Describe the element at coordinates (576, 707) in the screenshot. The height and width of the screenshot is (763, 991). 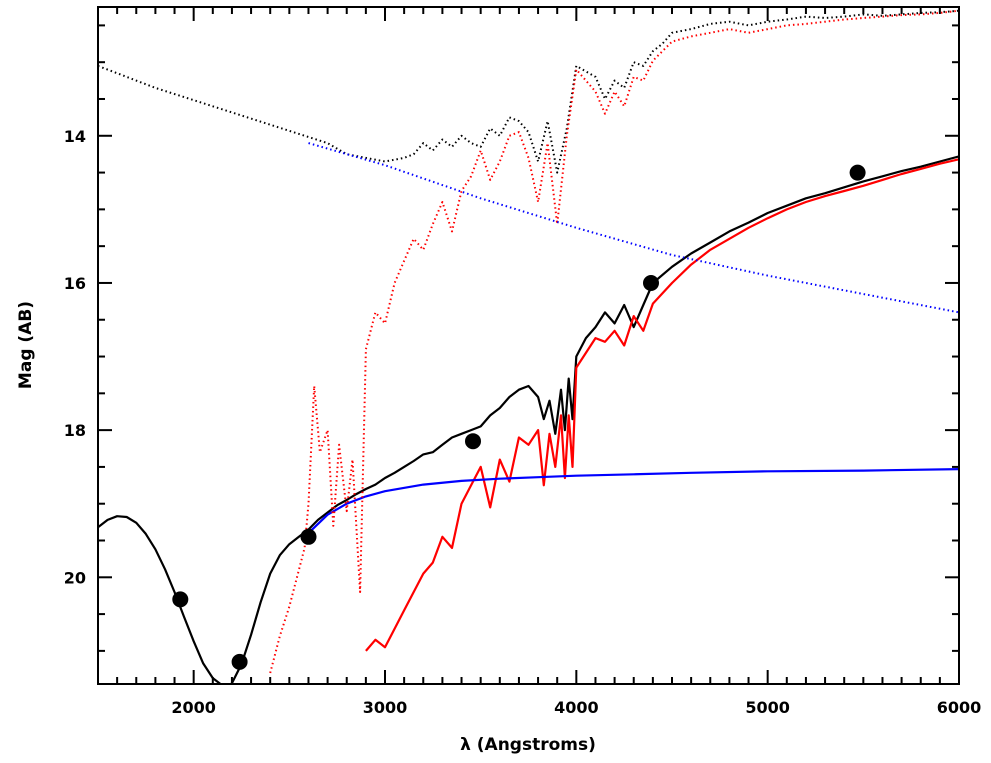
I see `x-tick-label: 4000` at that location.